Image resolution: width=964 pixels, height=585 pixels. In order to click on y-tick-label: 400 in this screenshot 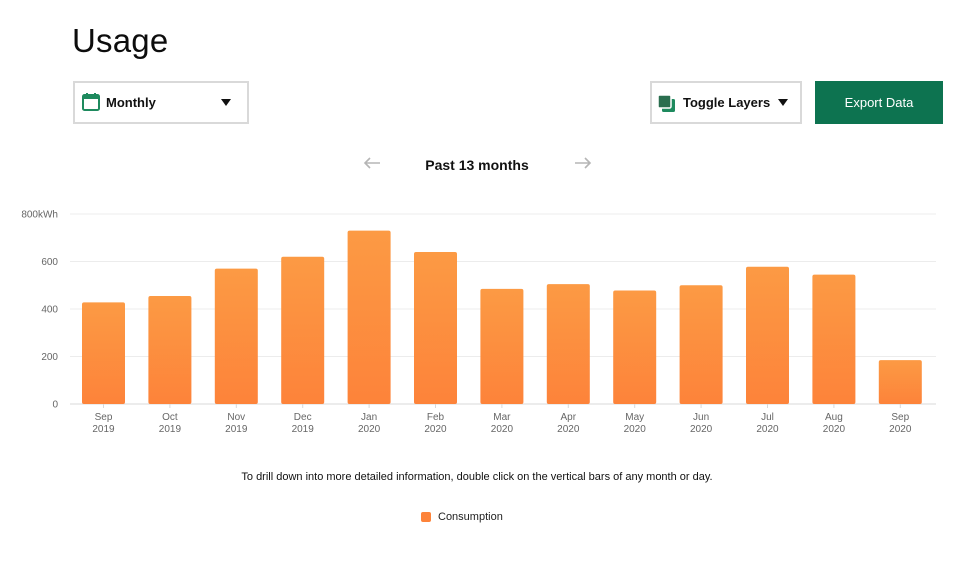, I will do `click(49, 310)`.